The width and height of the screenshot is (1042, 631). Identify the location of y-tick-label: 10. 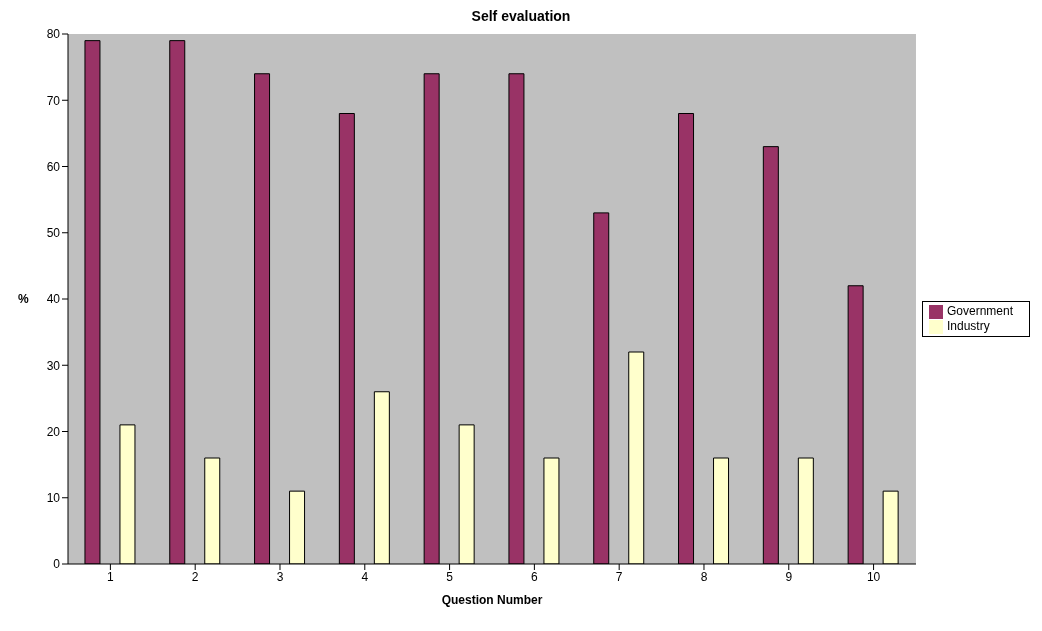
(53, 498).